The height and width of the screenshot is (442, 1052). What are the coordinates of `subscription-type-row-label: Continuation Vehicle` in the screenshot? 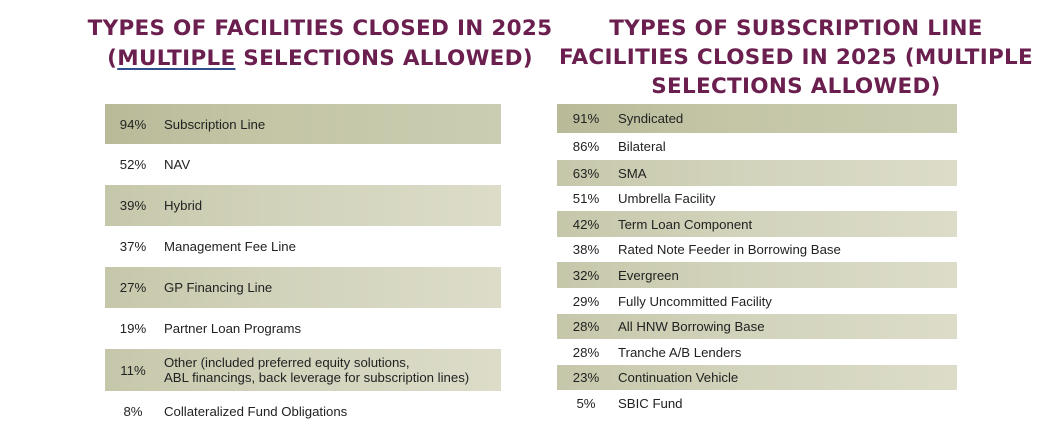 It's located at (786, 377).